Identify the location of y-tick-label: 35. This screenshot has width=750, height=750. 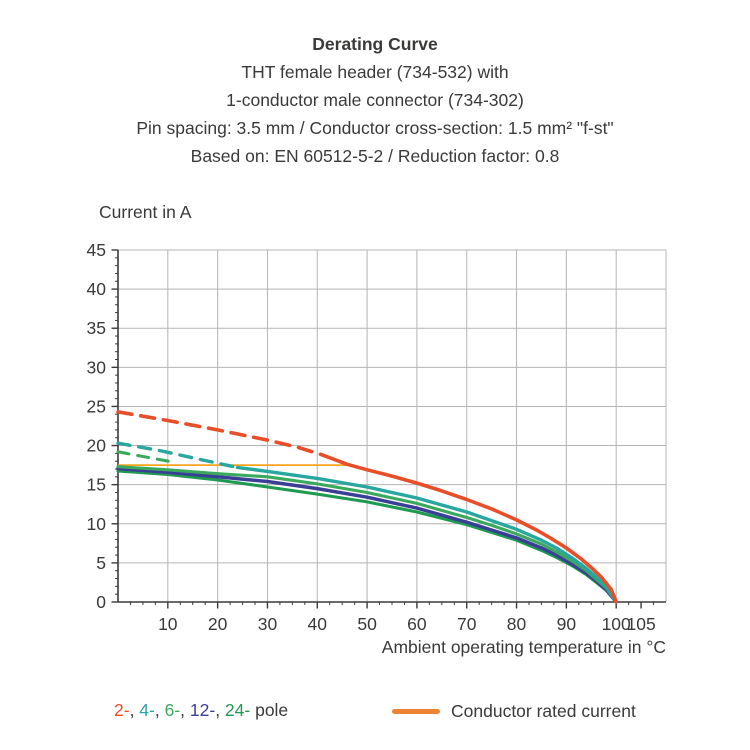
(96, 328).